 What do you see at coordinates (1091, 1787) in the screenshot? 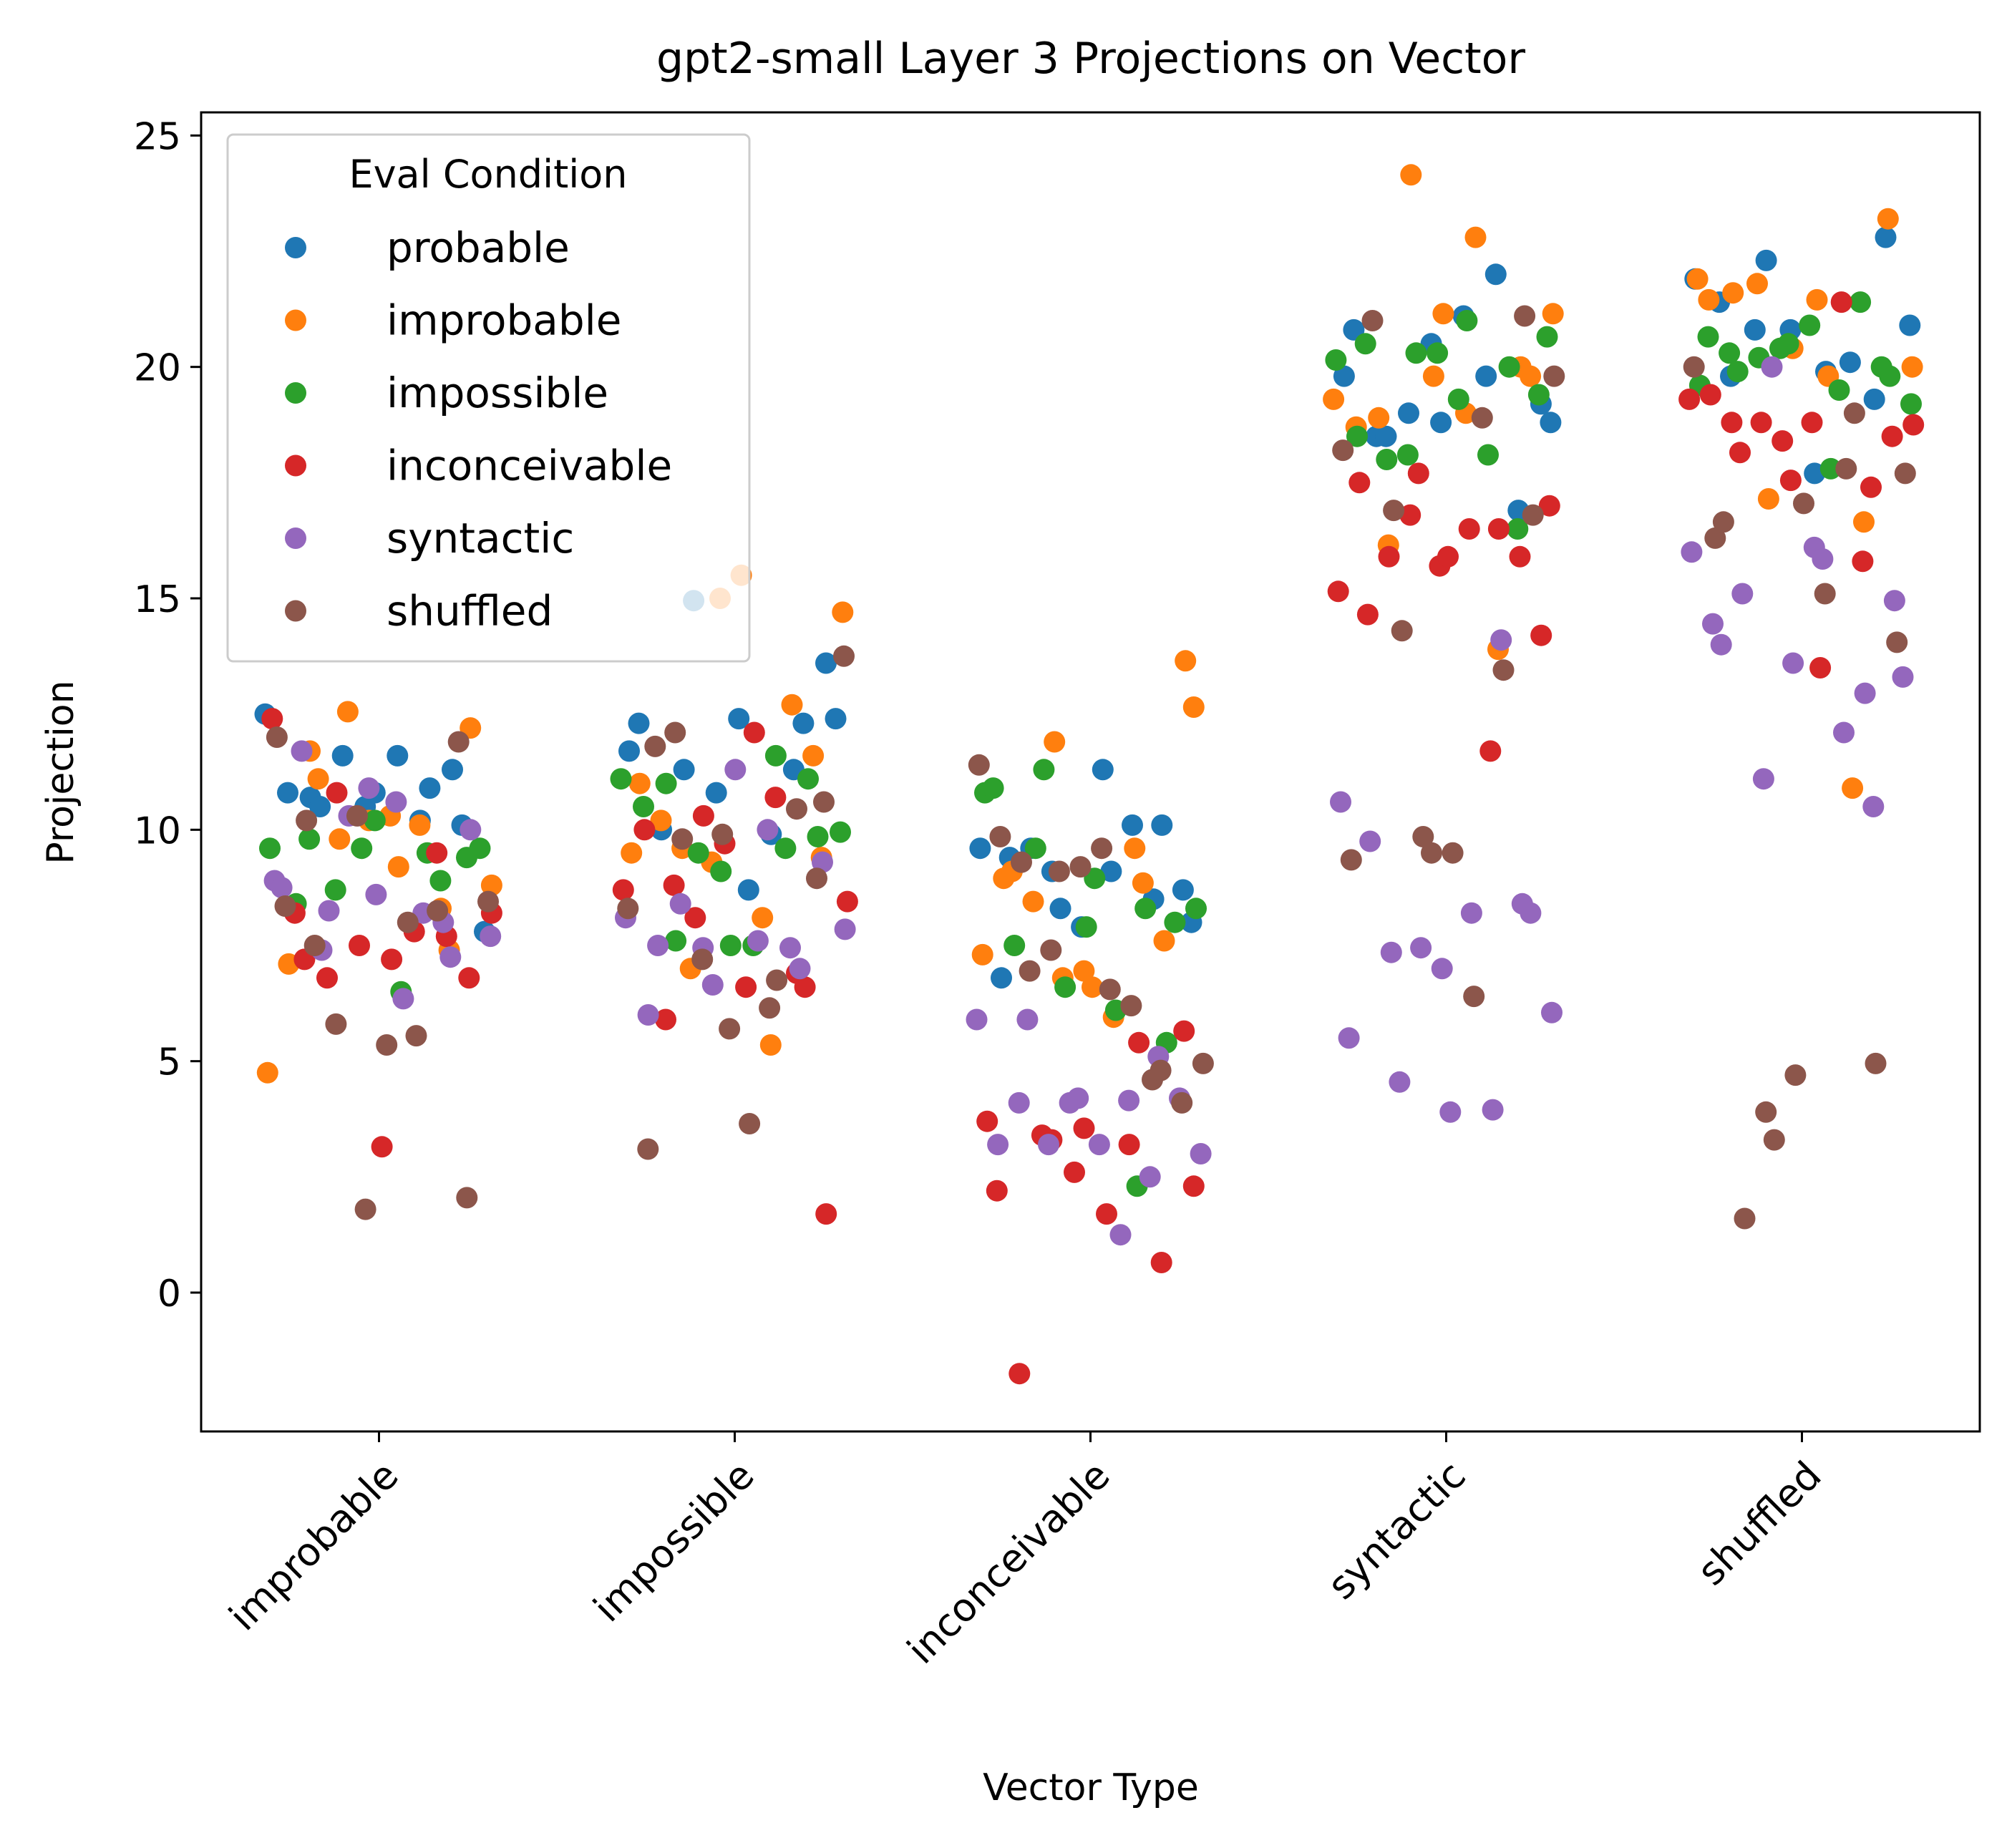
I see `x-axis-label: Vector Type` at bounding box center [1091, 1787].